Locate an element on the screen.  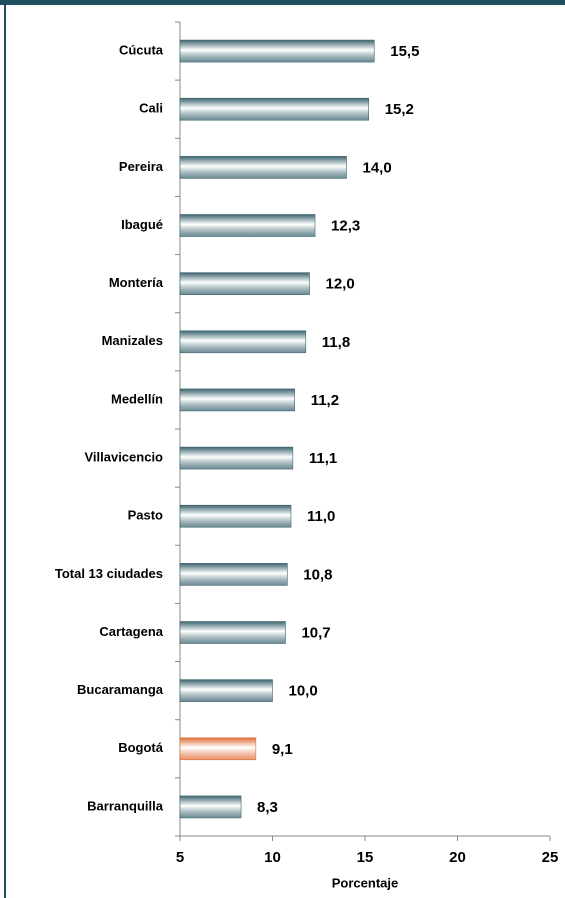
value-label: 12,0 is located at coordinates (340, 284).